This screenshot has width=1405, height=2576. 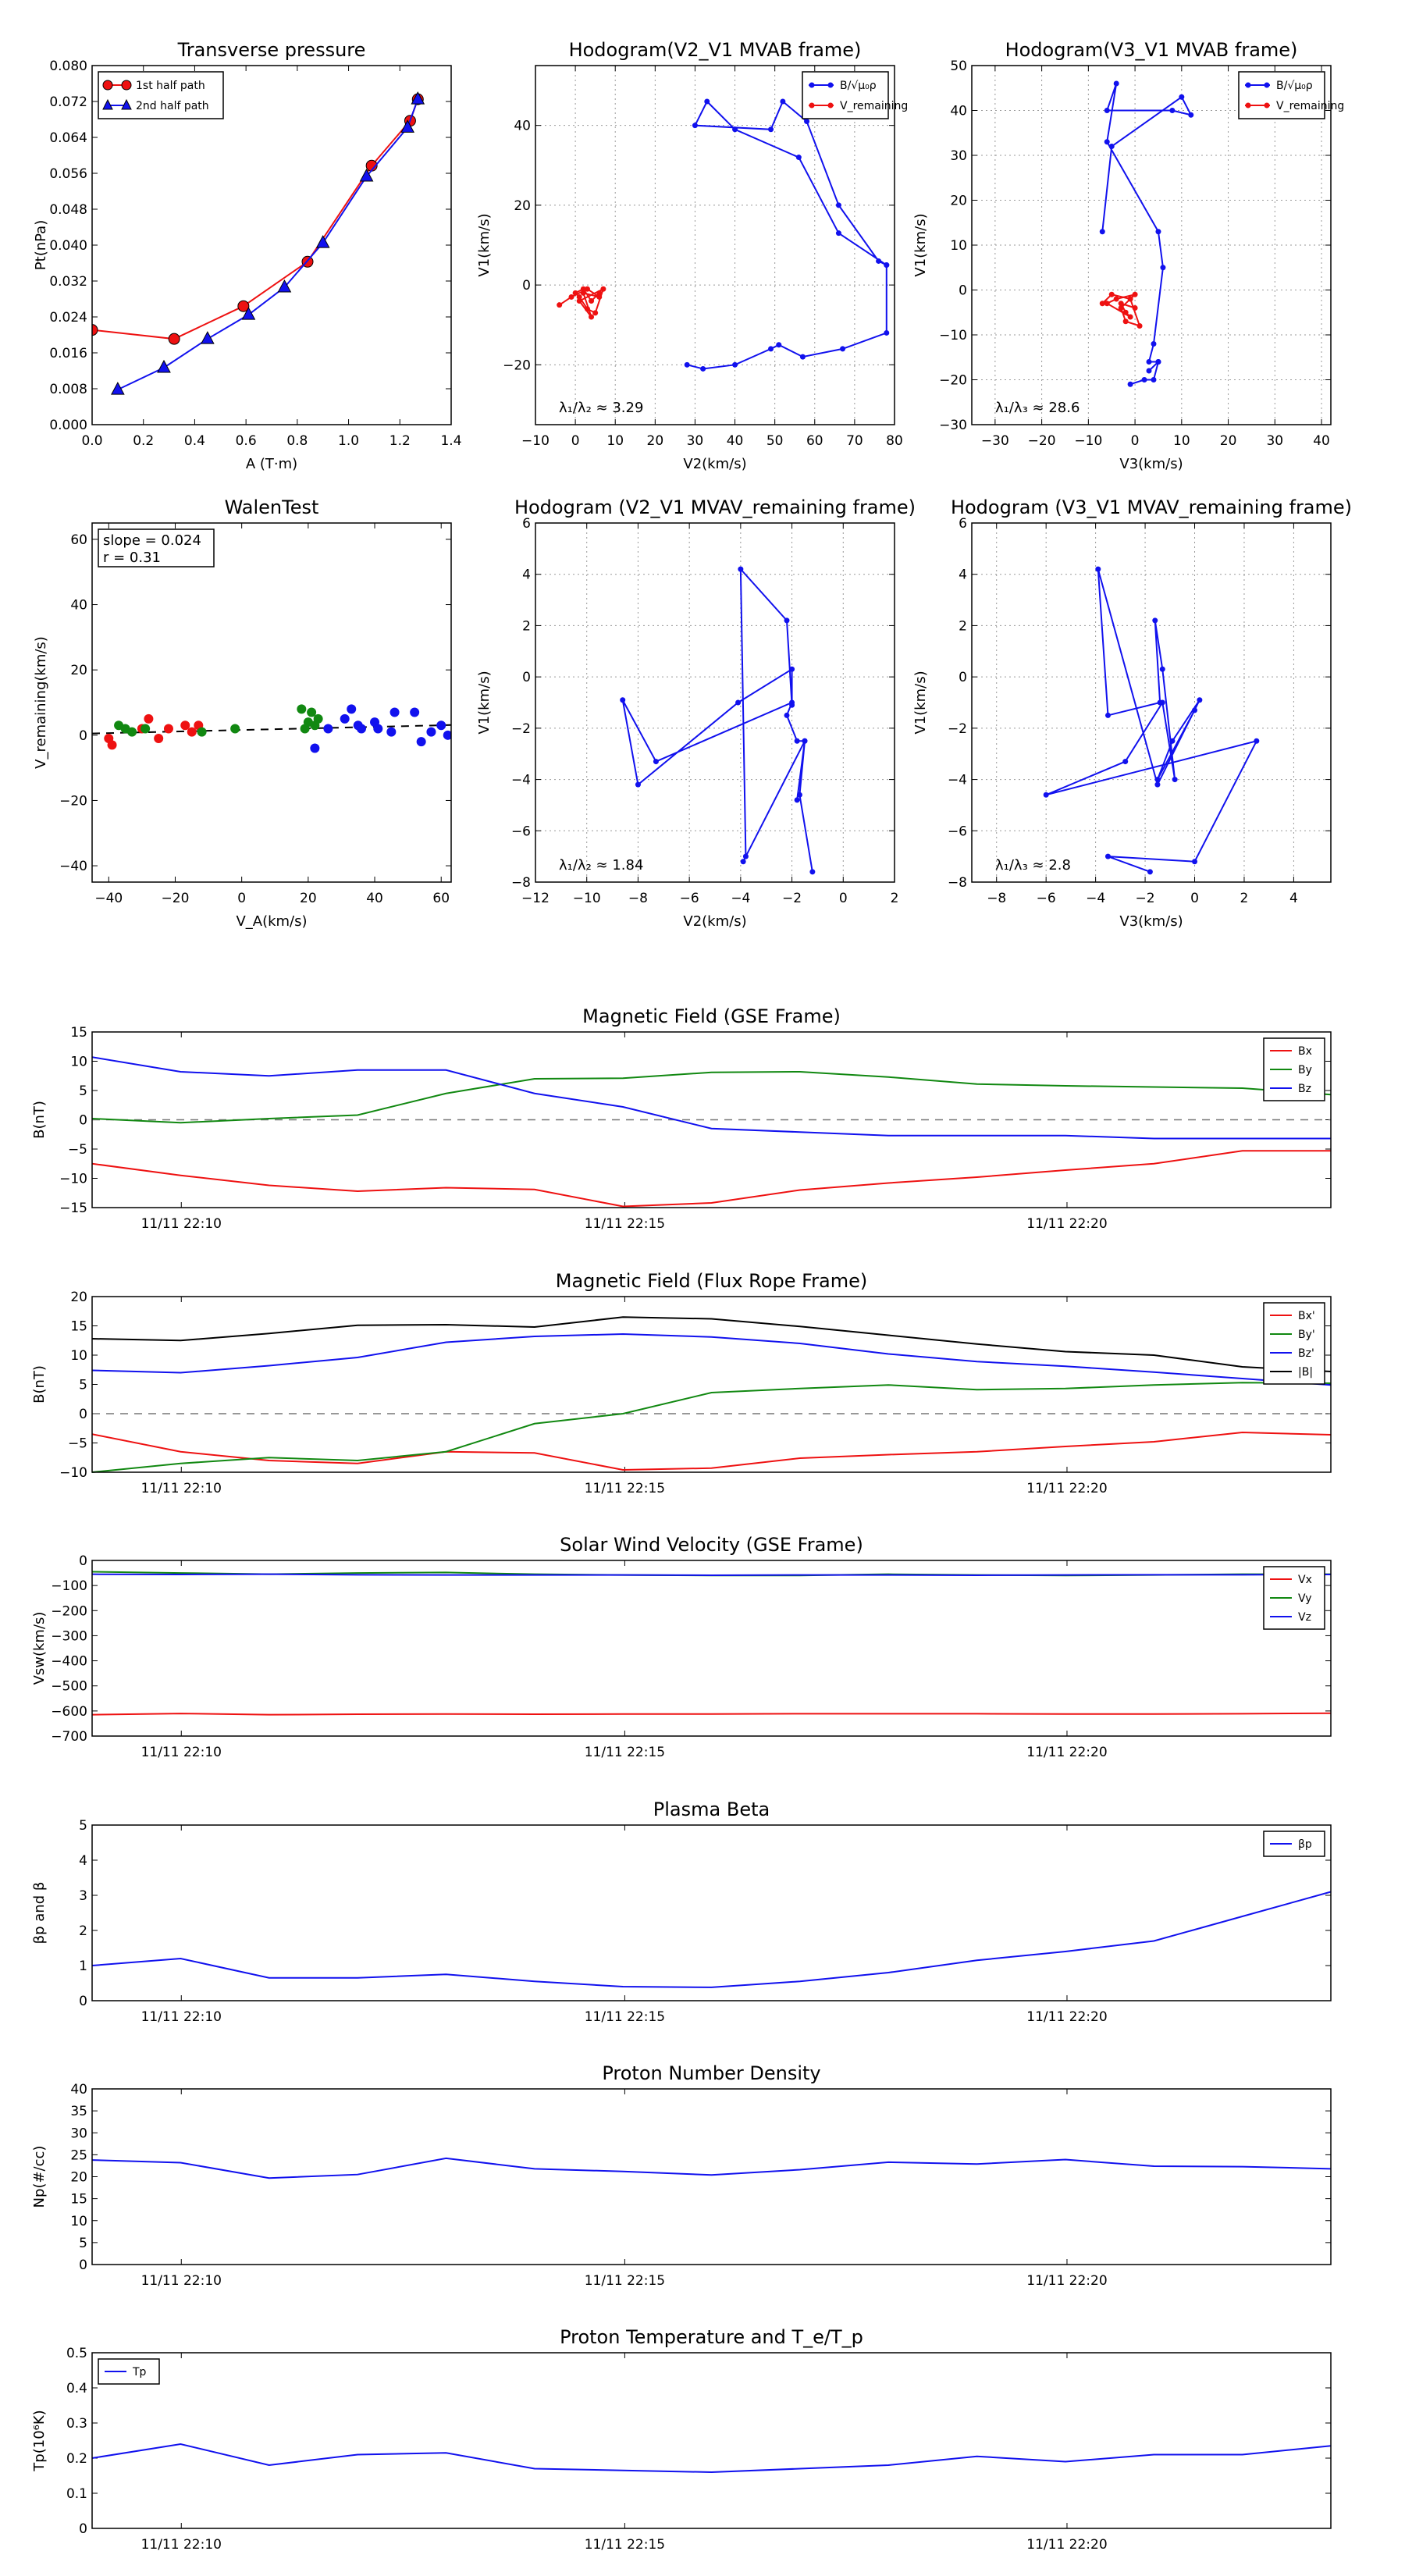 I want to click on y-tick-label: −8, so click(x=521, y=883).